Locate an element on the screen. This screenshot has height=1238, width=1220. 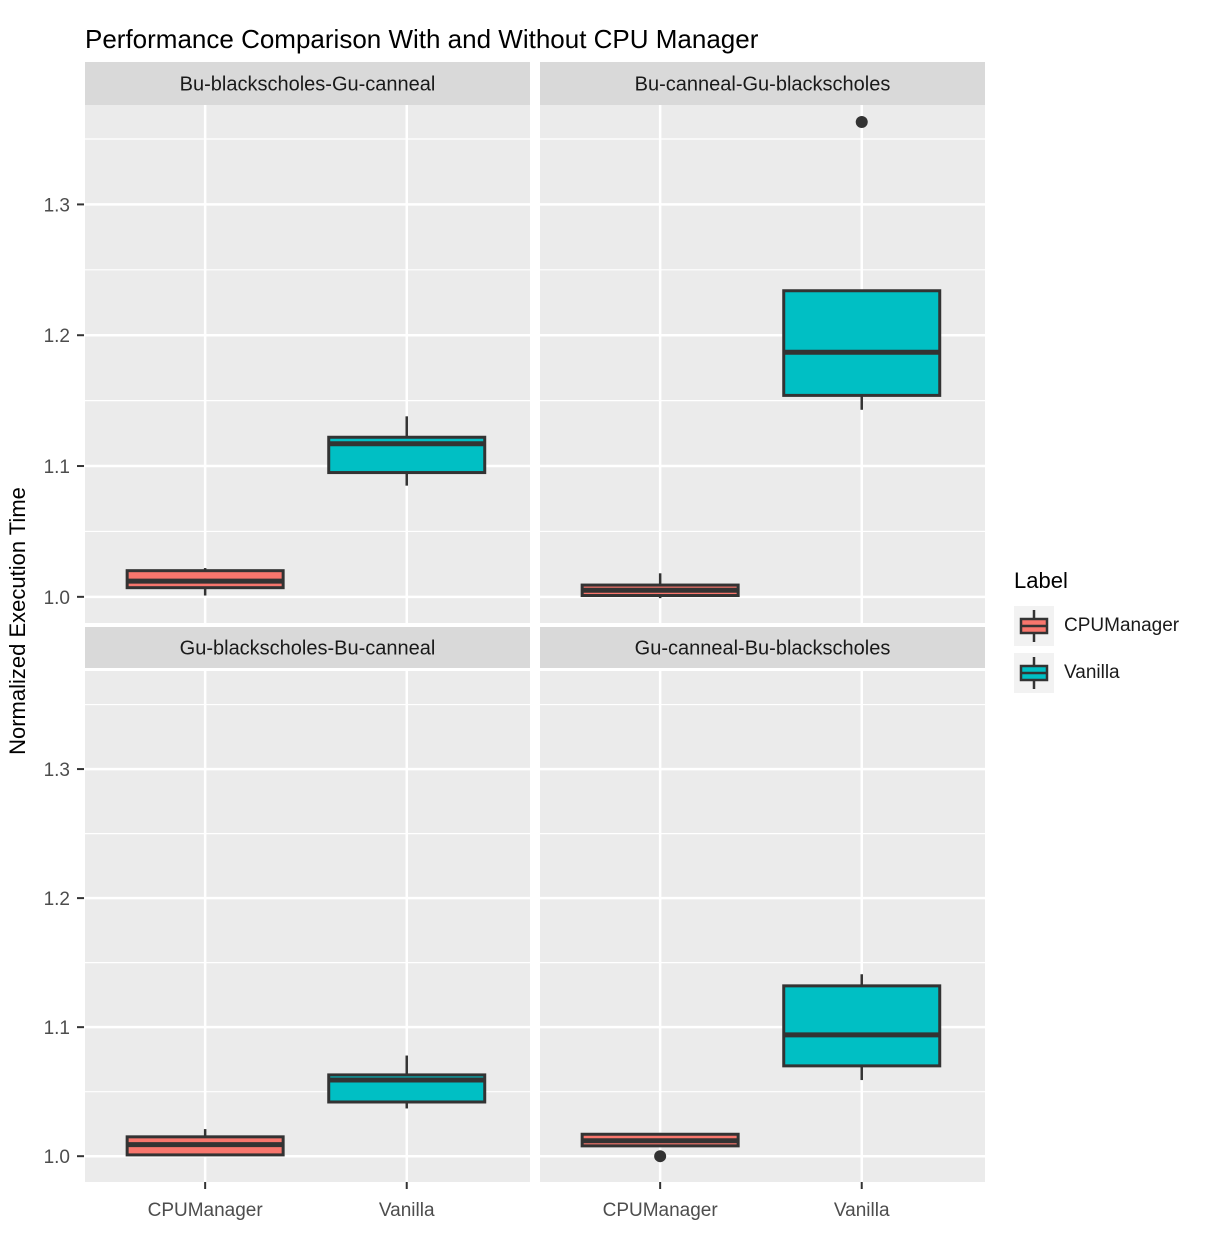
facet-strip-title: Bu-canneal-Gu-blackscholes is located at coordinates (763, 85).